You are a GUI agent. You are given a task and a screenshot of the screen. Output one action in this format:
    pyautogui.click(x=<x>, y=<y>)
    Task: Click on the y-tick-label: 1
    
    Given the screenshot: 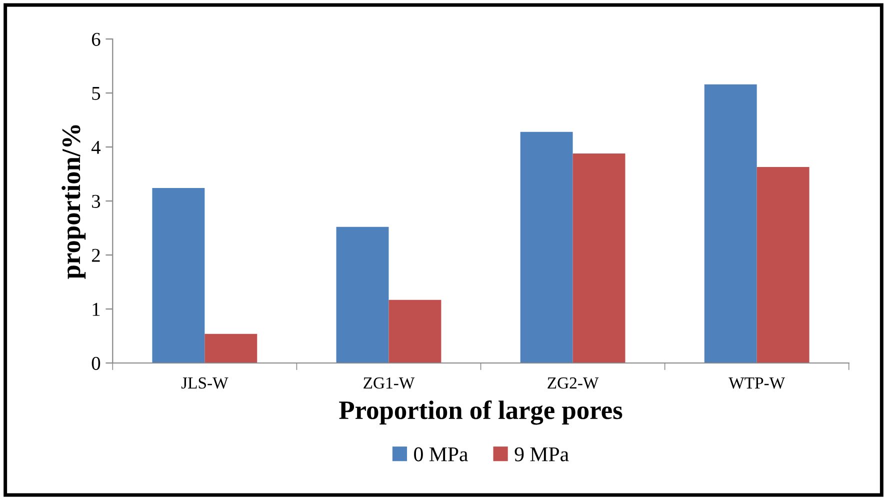 What is the action you would take?
    pyautogui.click(x=96, y=309)
    